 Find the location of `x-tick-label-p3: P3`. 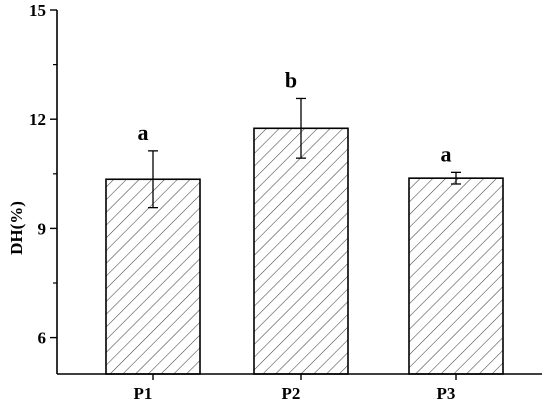

x-tick-label-p3: P3 is located at coordinates (446, 393).